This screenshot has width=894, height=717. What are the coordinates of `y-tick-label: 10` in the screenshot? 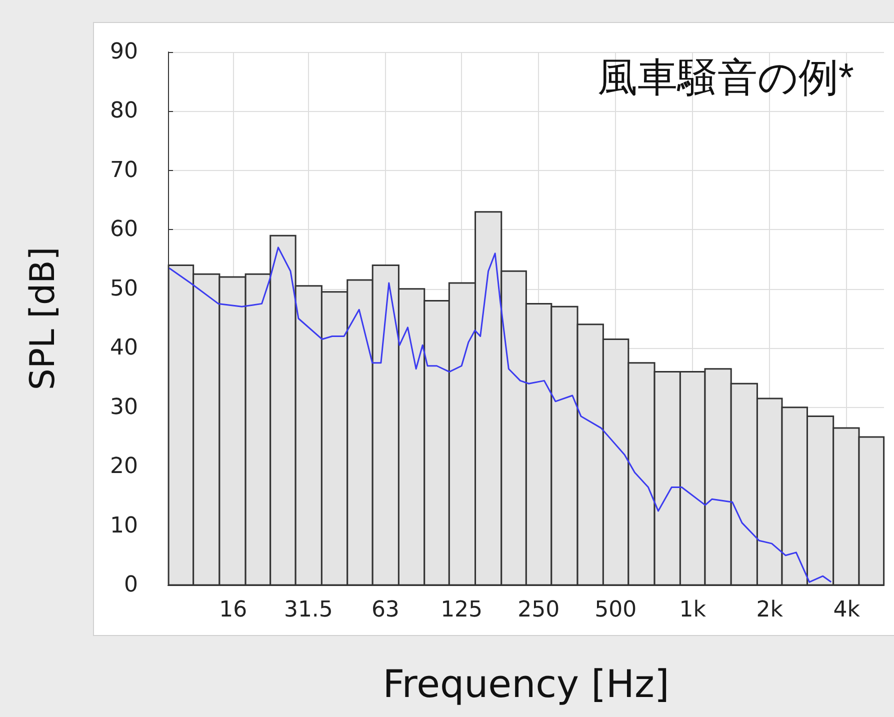 It's located at (124, 525).